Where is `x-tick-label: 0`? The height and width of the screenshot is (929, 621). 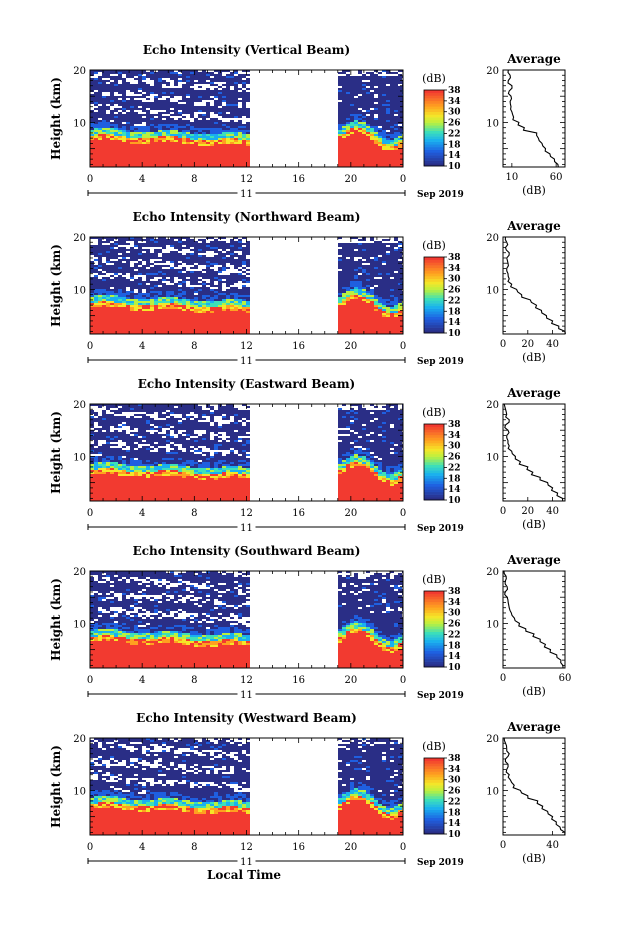
x-tick-label: 0 is located at coordinates (90, 179).